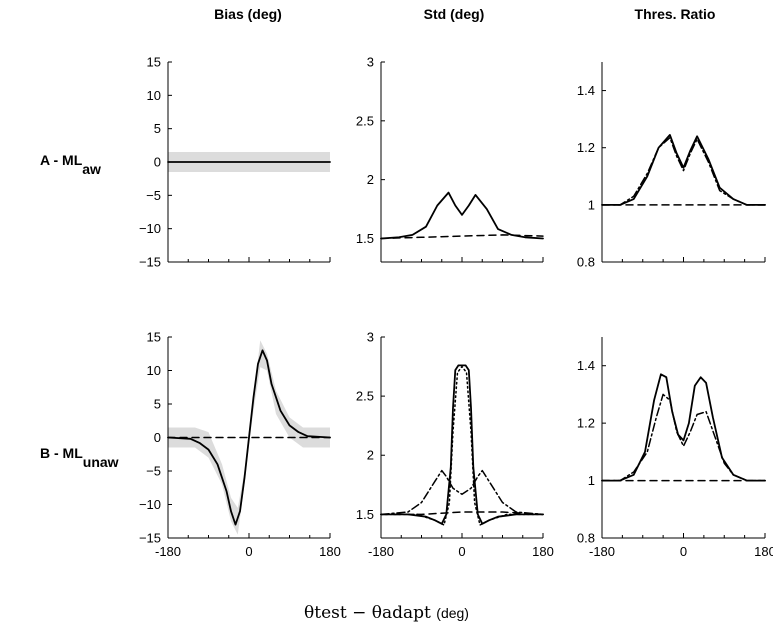 Image resolution: width=773 pixels, height=637 pixels. I want to click on A-bias-y-tick-label: 5, so click(157, 128).